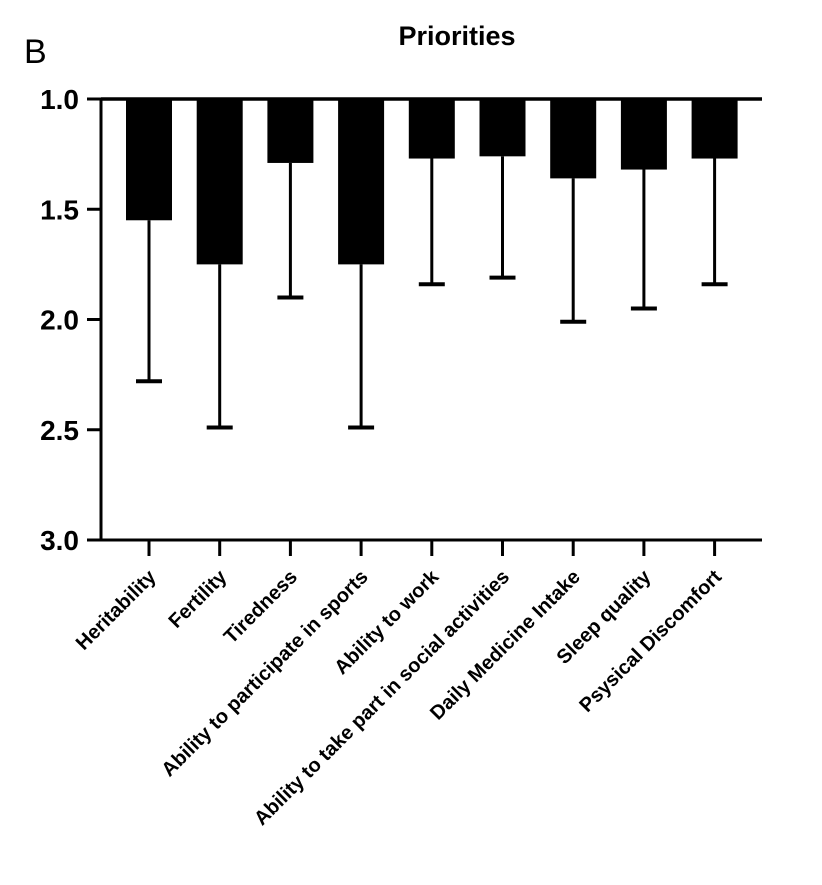  What do you see at coordinates (457, 36) in the screenshot?
I see `chart-title: Priorities` at bounding box center [457, 36].